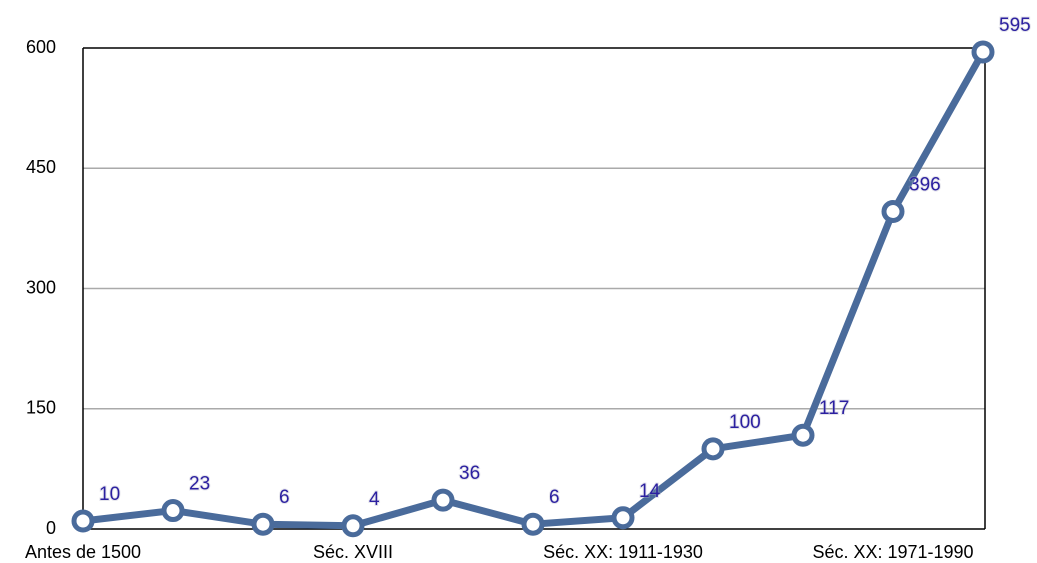 This screenshot has width=1037, height=563. I want to click on y-tick-label: 150, so click(41, 408).